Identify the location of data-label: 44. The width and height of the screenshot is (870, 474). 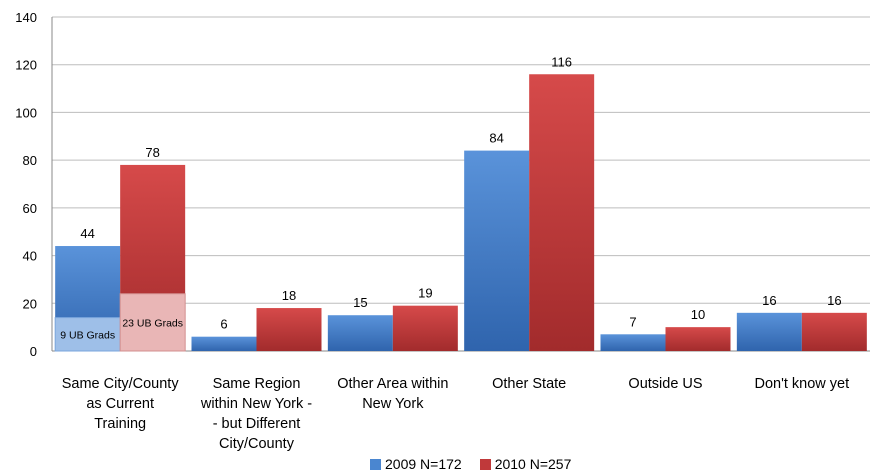
(87, 233).